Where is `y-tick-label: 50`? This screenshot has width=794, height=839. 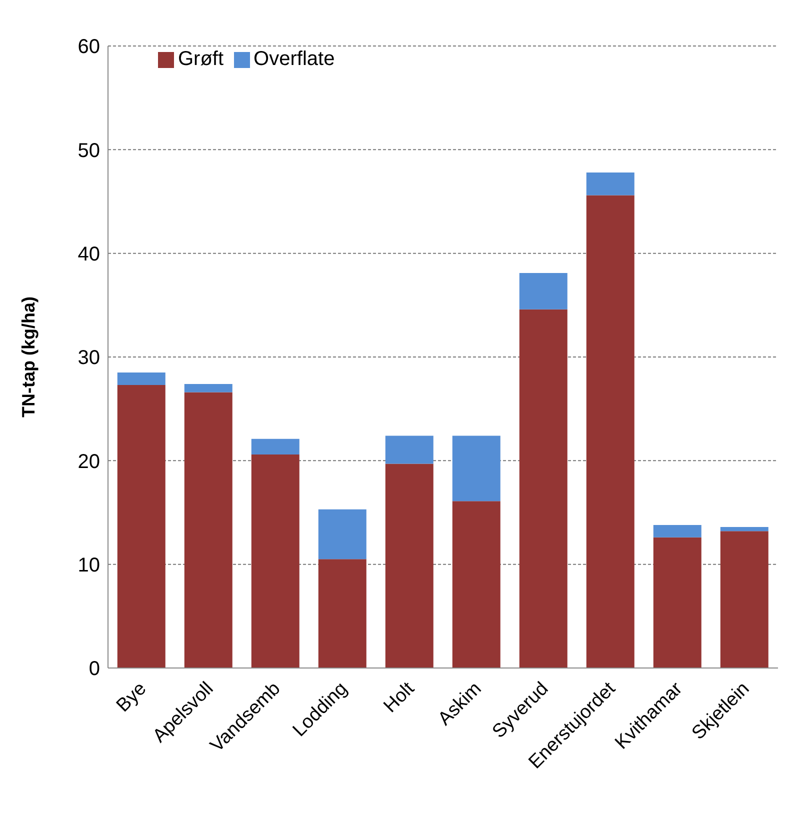 y-tick-label: 50 is located at coordinates (89, 151).